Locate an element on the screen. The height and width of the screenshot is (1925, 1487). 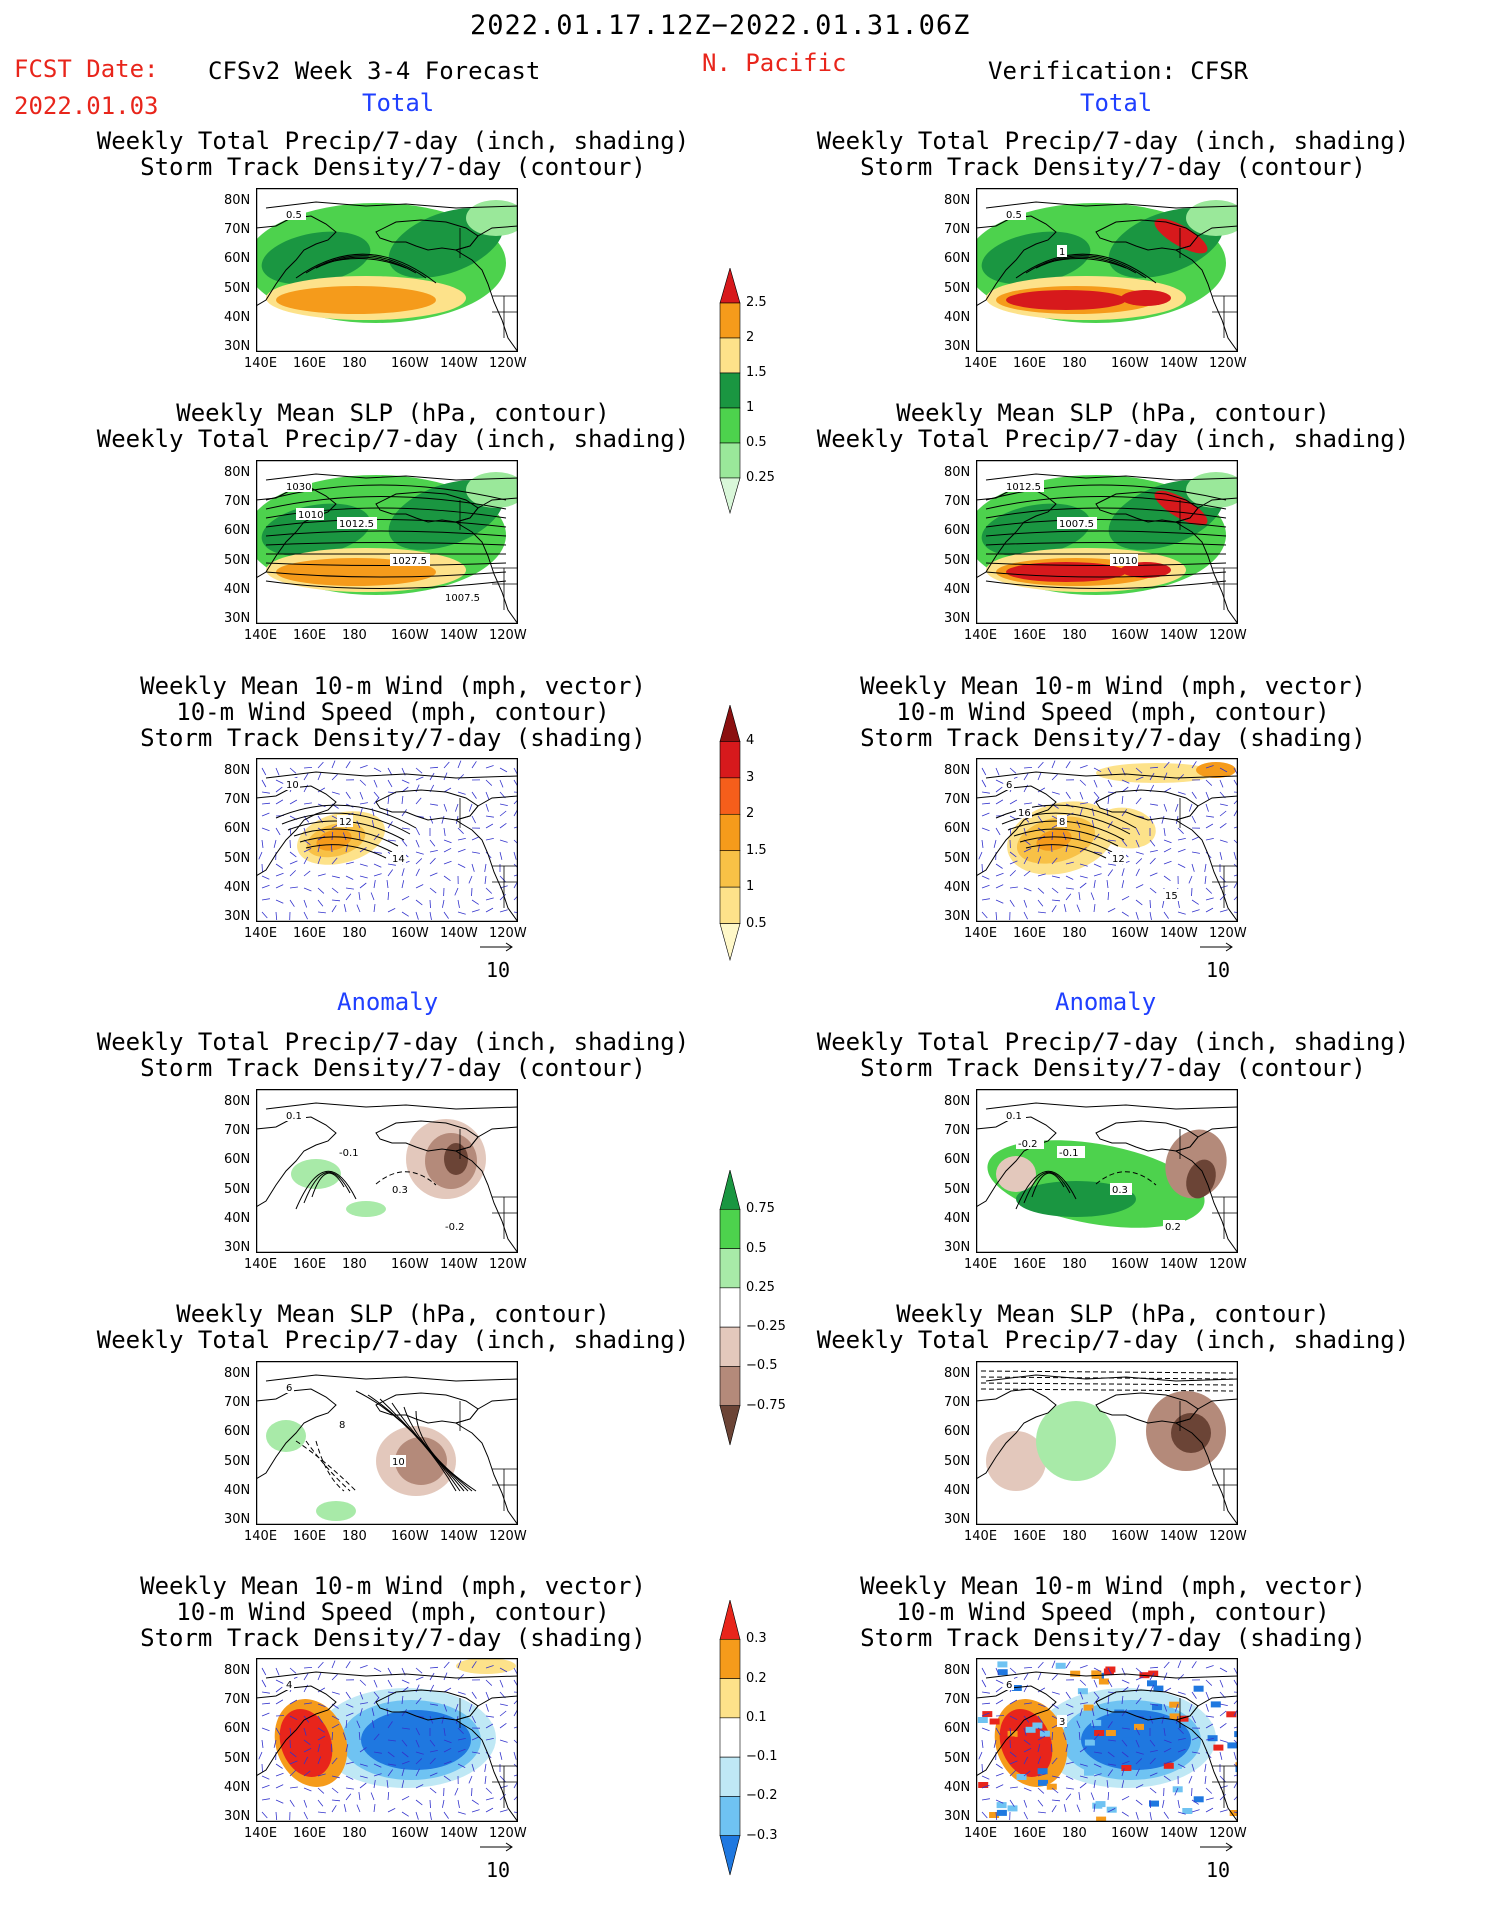
map-svg: 1012.5 1007.5 1010 is located at coordinates (1106, 542).